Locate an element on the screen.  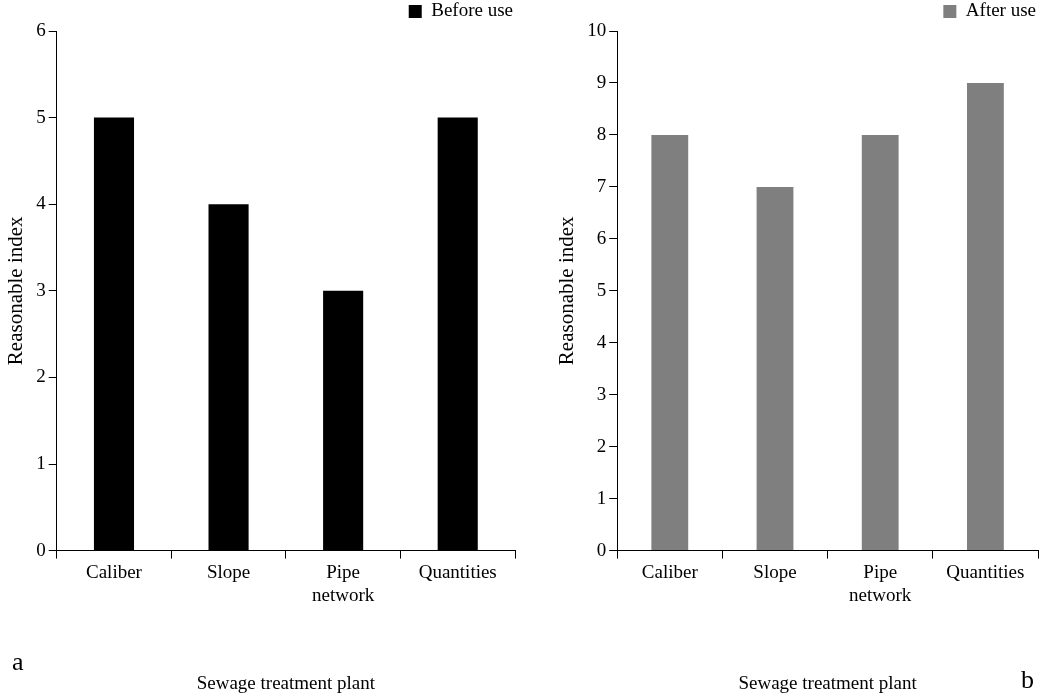
y-tick-label: 9 is located at coordinates (601, 81).